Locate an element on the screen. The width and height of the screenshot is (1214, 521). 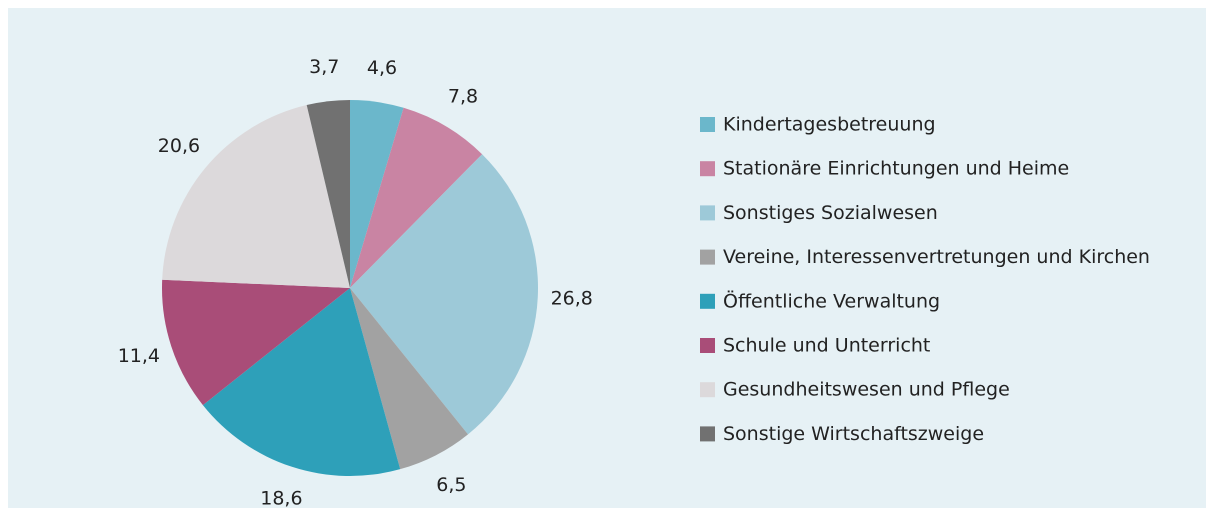
legend-label: Kindertagesbetreuung is located at coordinates (829, 125).